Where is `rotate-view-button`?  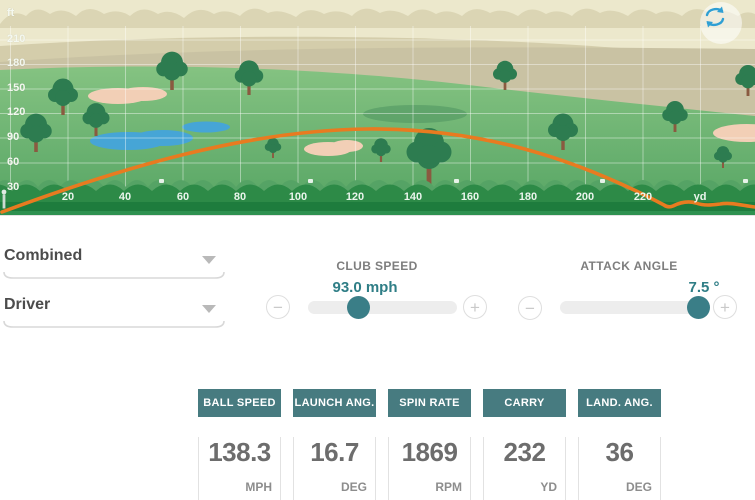
rotate-view-button is located at coordinates (721, 23).